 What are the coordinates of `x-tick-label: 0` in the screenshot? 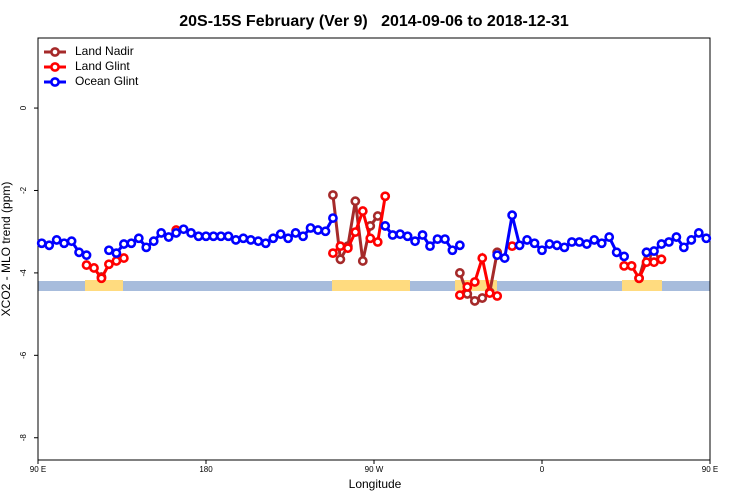 It's located at (542, 469).